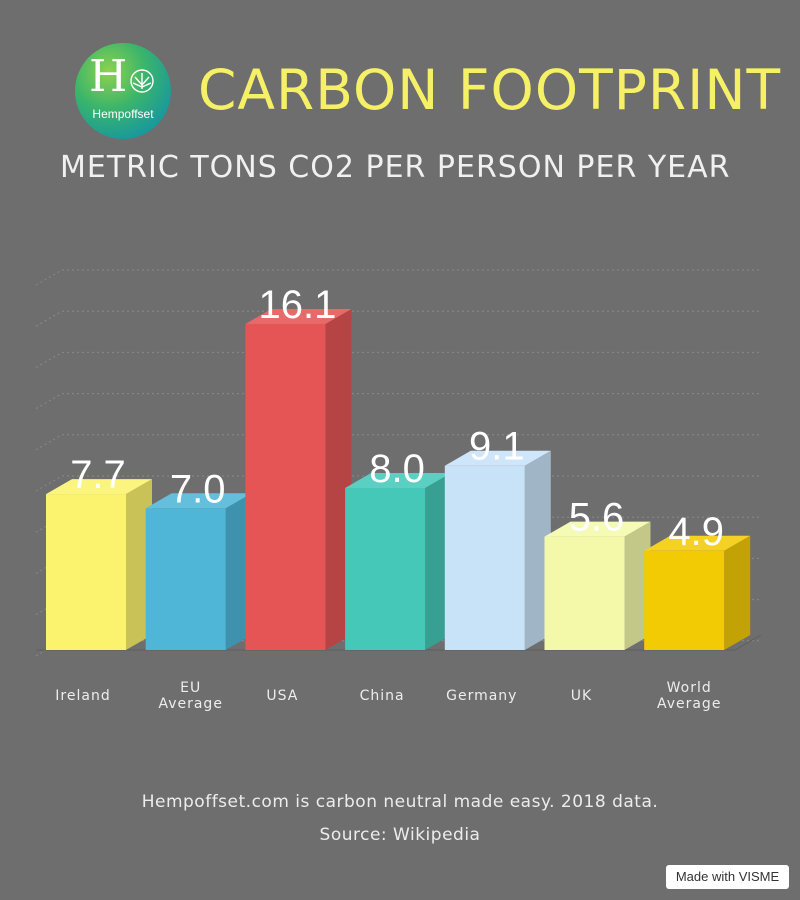  Describe the element at coordinates (395, 167) in the screenshot. I see `chart-subtitle: METRIC TONS CO2 PER PERSON PER YEAR` at that location.